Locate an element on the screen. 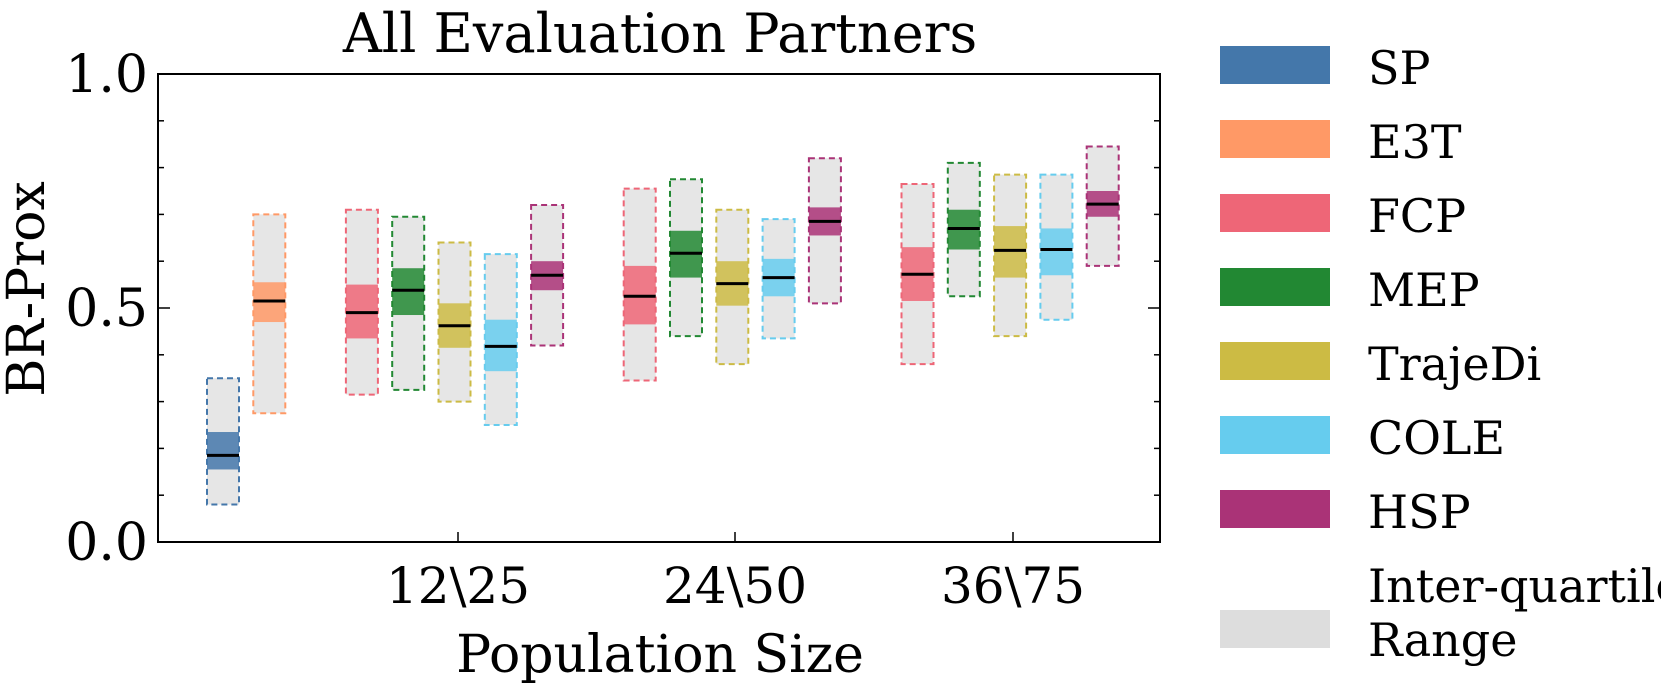 This screenshot has width=1661, height=687. legend-label: SP is located at coordinates (1399, 68).